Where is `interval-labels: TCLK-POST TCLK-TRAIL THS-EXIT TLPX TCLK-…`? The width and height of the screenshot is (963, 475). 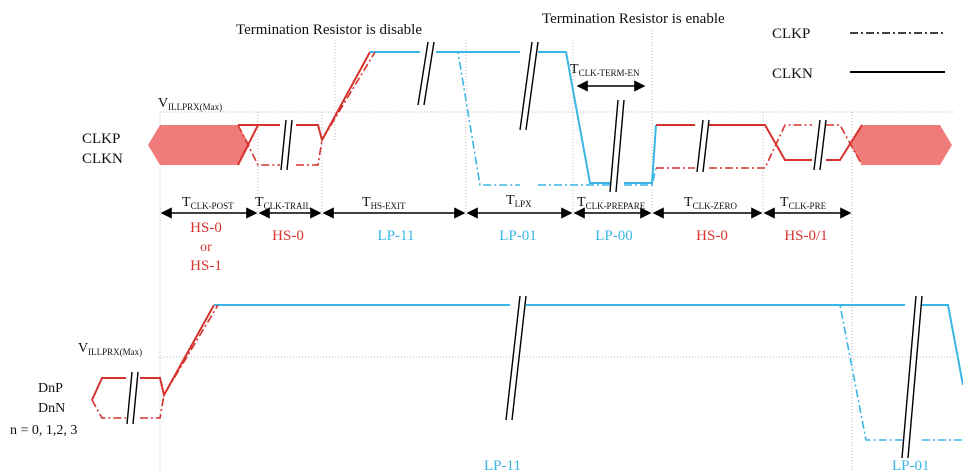
interval-labels: TCLK-POST TCLK-TRAIL THS-EXIT TLPX TCLK-… is located at coordinates (504, 202).